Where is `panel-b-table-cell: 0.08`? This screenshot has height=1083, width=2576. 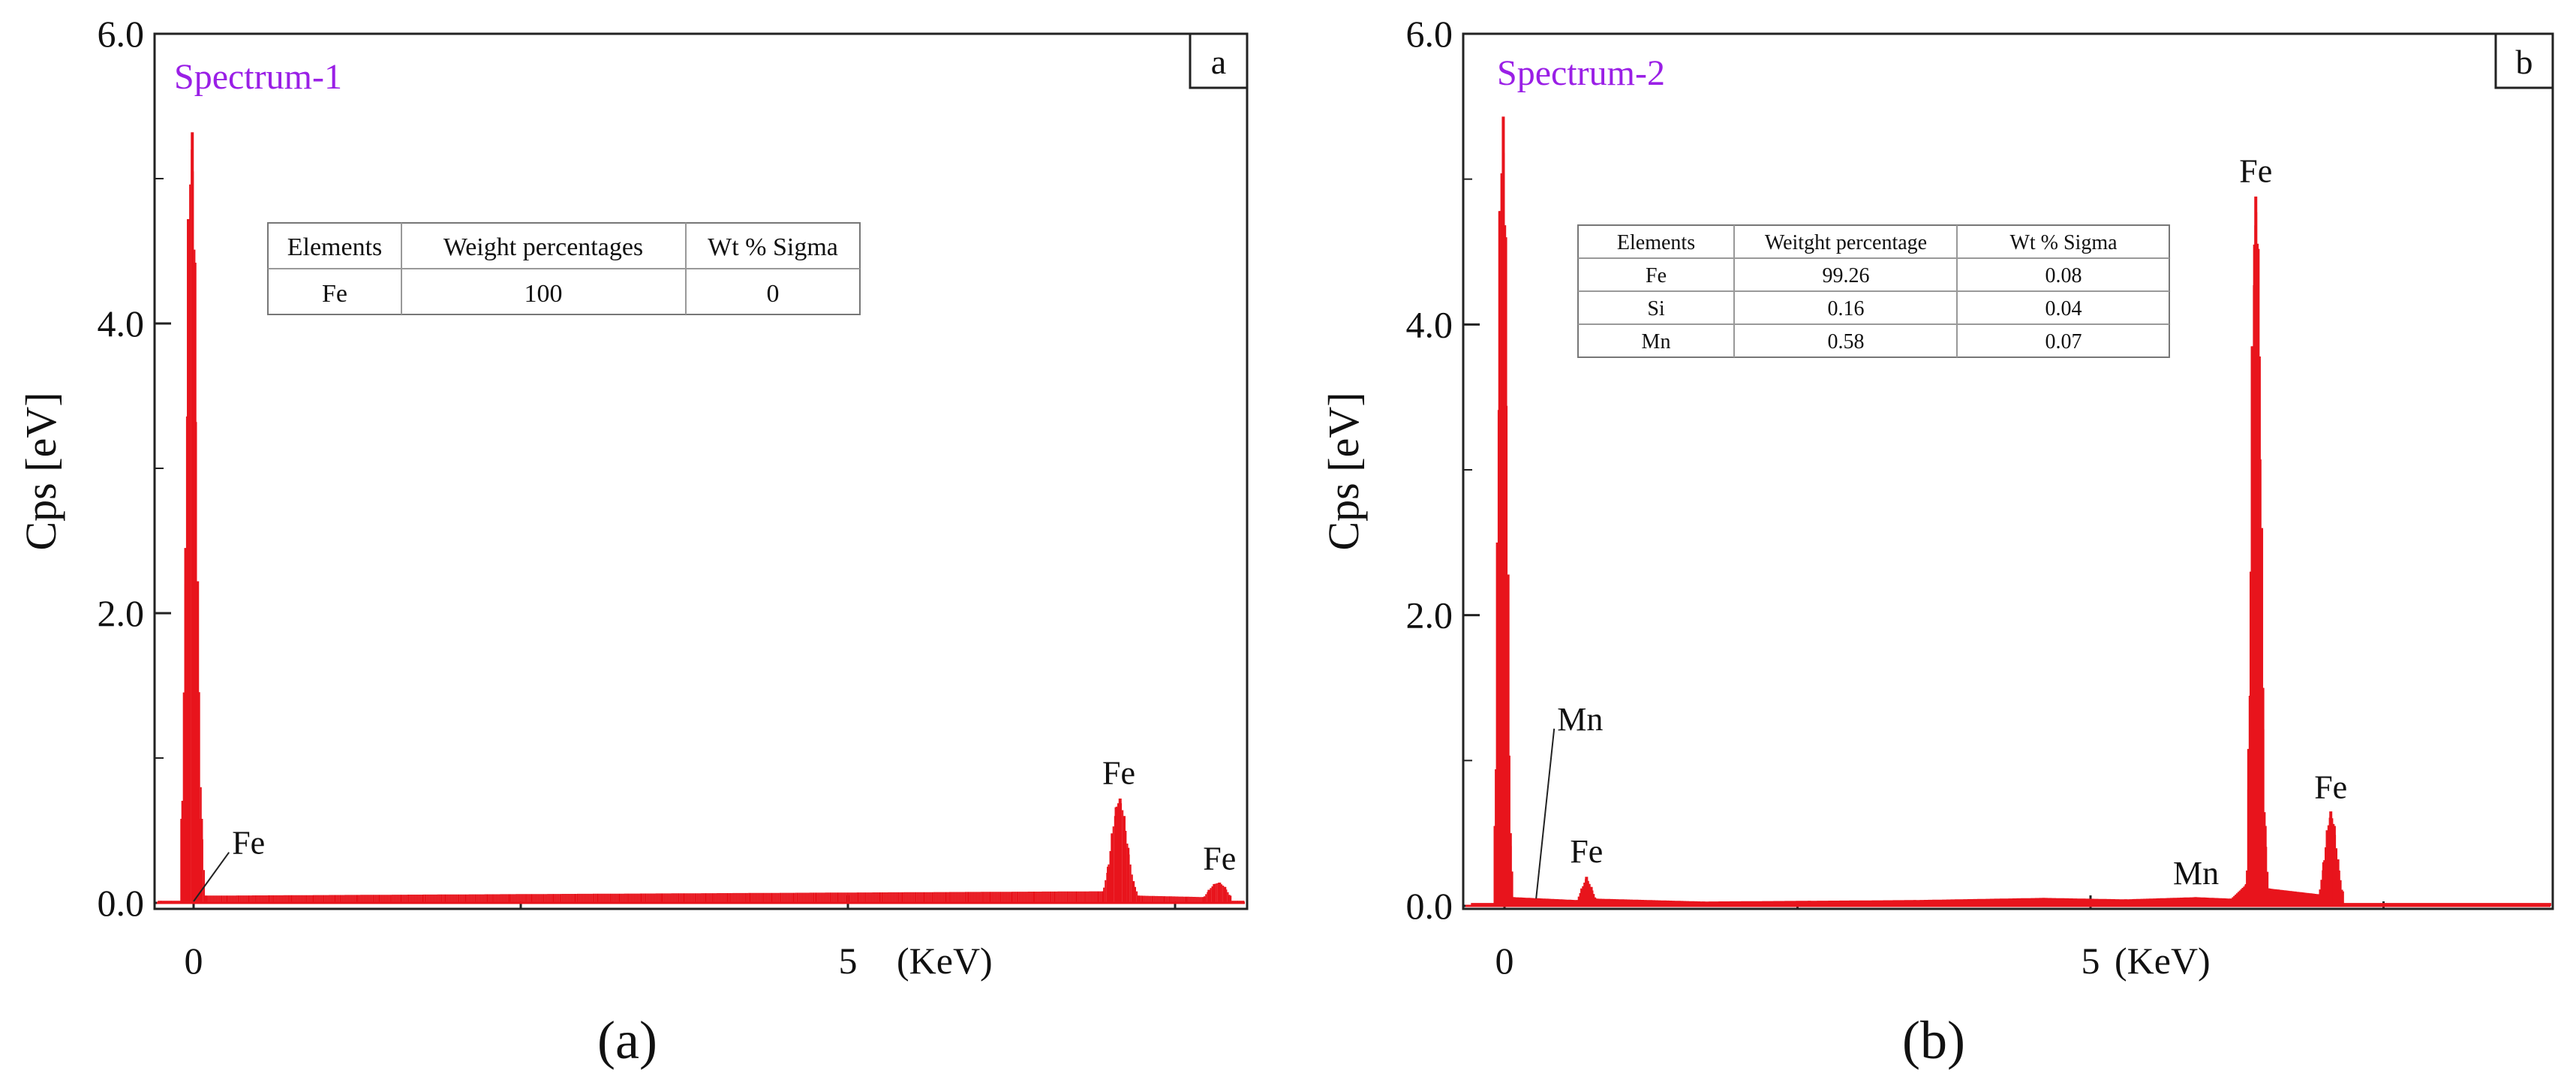 panel-b-table-cell: 0.08 is located at coordinates (2063, 275).